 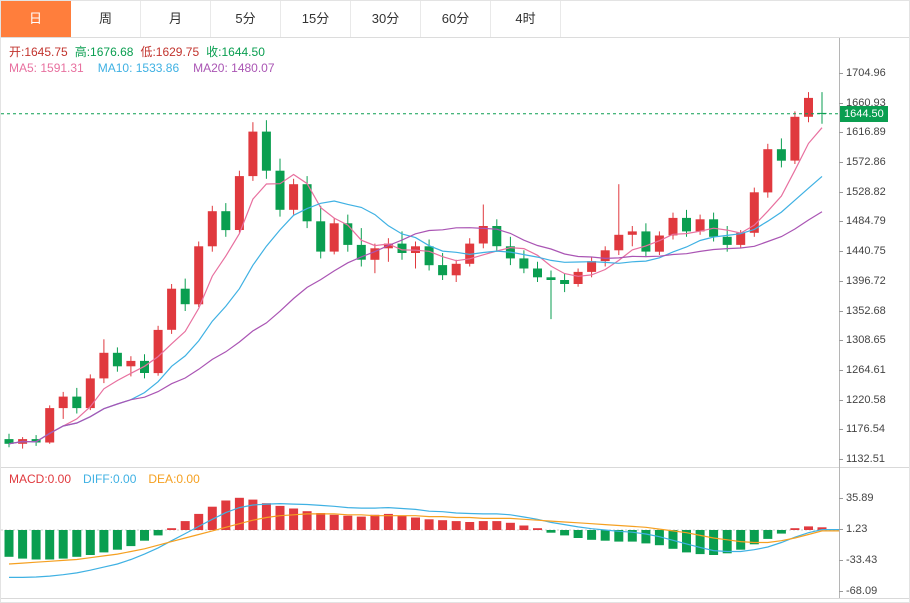 What do you see at coordinates (246, 19) in the screenshot?
I see `tab-5分: 5分` at bounding box center [246, 19].